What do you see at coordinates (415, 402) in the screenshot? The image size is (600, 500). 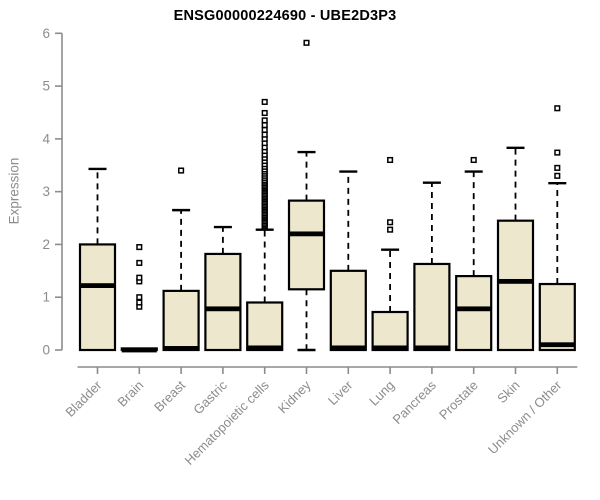 I see `x-tick-label-pancreas: Pancreas` at bounding box center [415, 402].